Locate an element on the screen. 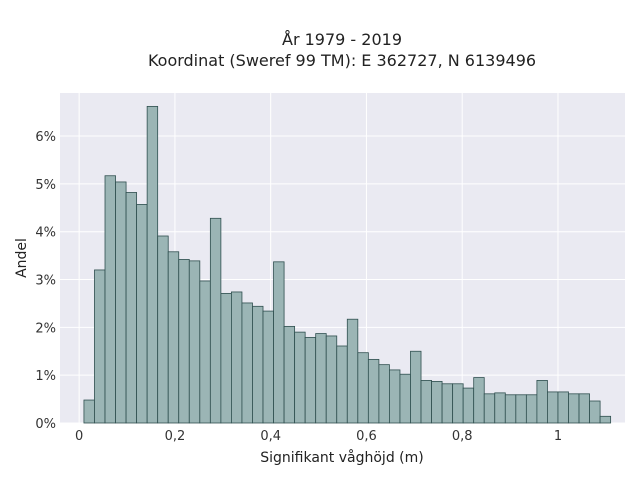 The height and width of the screenshot is (480, 640). x-tick-label: 0,4 is located at coordinates (270, 436).